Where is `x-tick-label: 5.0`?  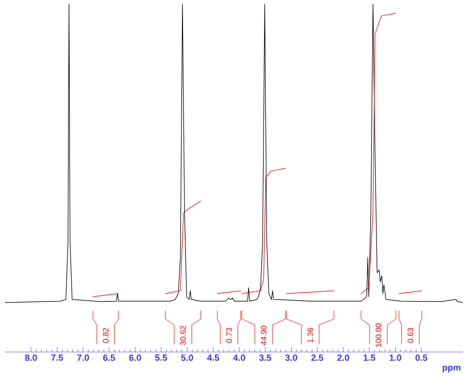 x-tick-label: 5.0 is located at coordinates (187, 357).